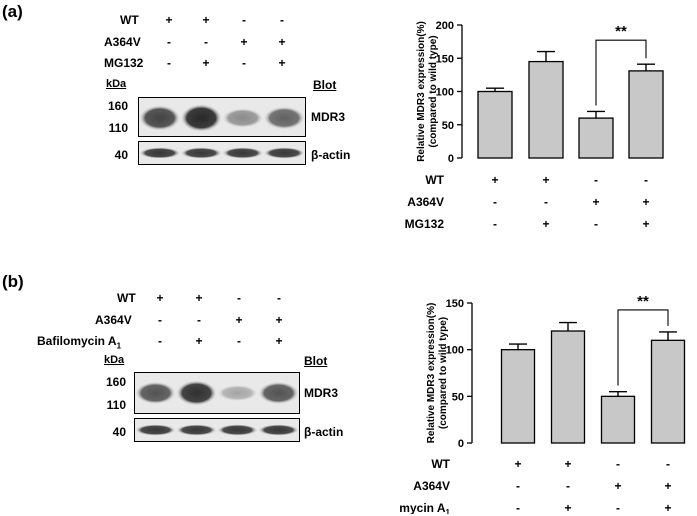 The image size is (697, 516). I want to click on marker-40: 40, so click(121, 155).